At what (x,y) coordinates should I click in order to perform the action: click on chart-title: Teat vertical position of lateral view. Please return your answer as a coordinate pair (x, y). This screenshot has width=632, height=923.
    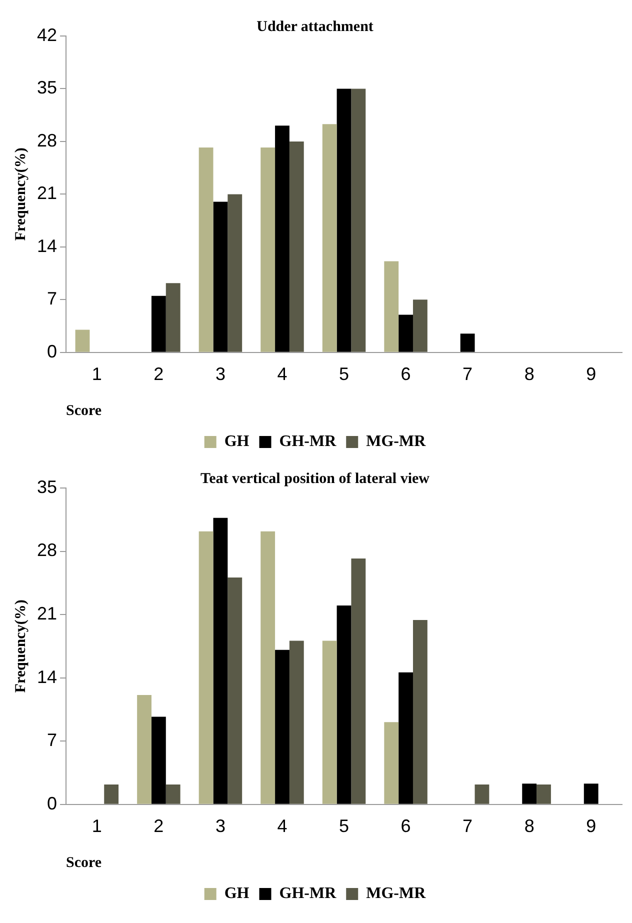
    Looking at the image, I should click on (315, 478).